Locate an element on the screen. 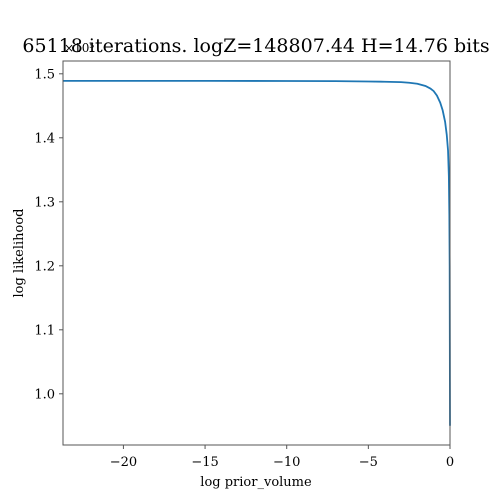  y-tick-label: 1.0 is located at coordinates (44, 394).